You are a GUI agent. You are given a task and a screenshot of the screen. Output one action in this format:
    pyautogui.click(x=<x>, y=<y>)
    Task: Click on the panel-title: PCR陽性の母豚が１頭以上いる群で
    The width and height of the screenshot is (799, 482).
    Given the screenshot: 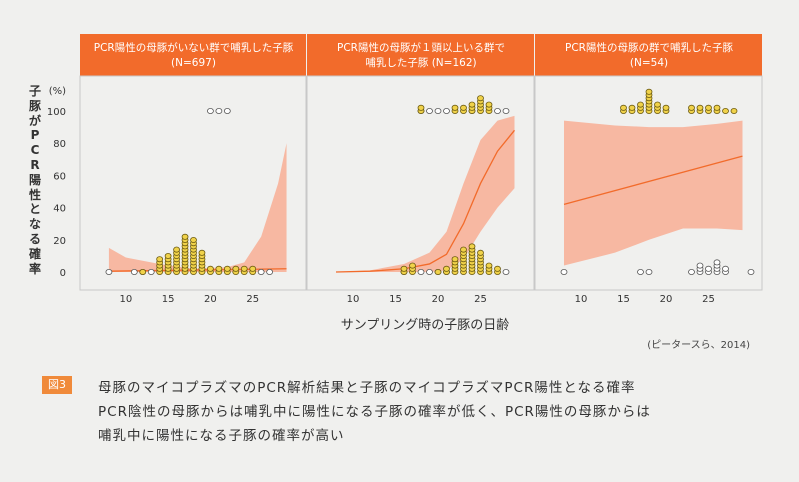 What is the action you would take?
    pyautogui.click(x=421, y=47)
    